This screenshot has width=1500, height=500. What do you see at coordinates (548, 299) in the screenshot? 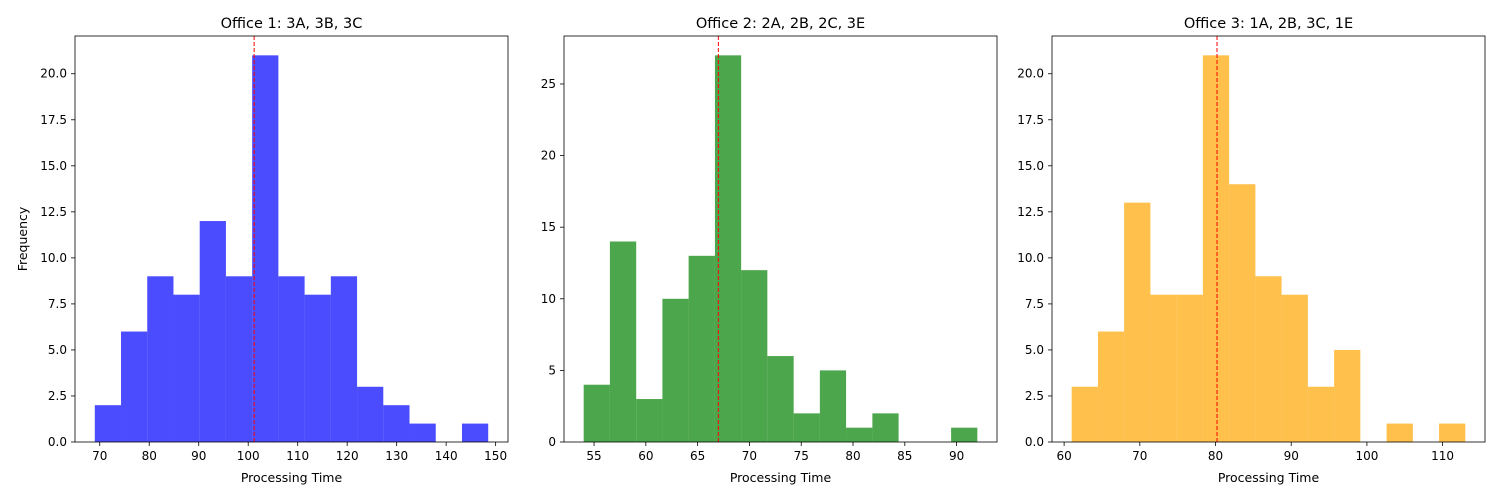
I see `y-tick-label: 10` at bounding box center [548, 299].